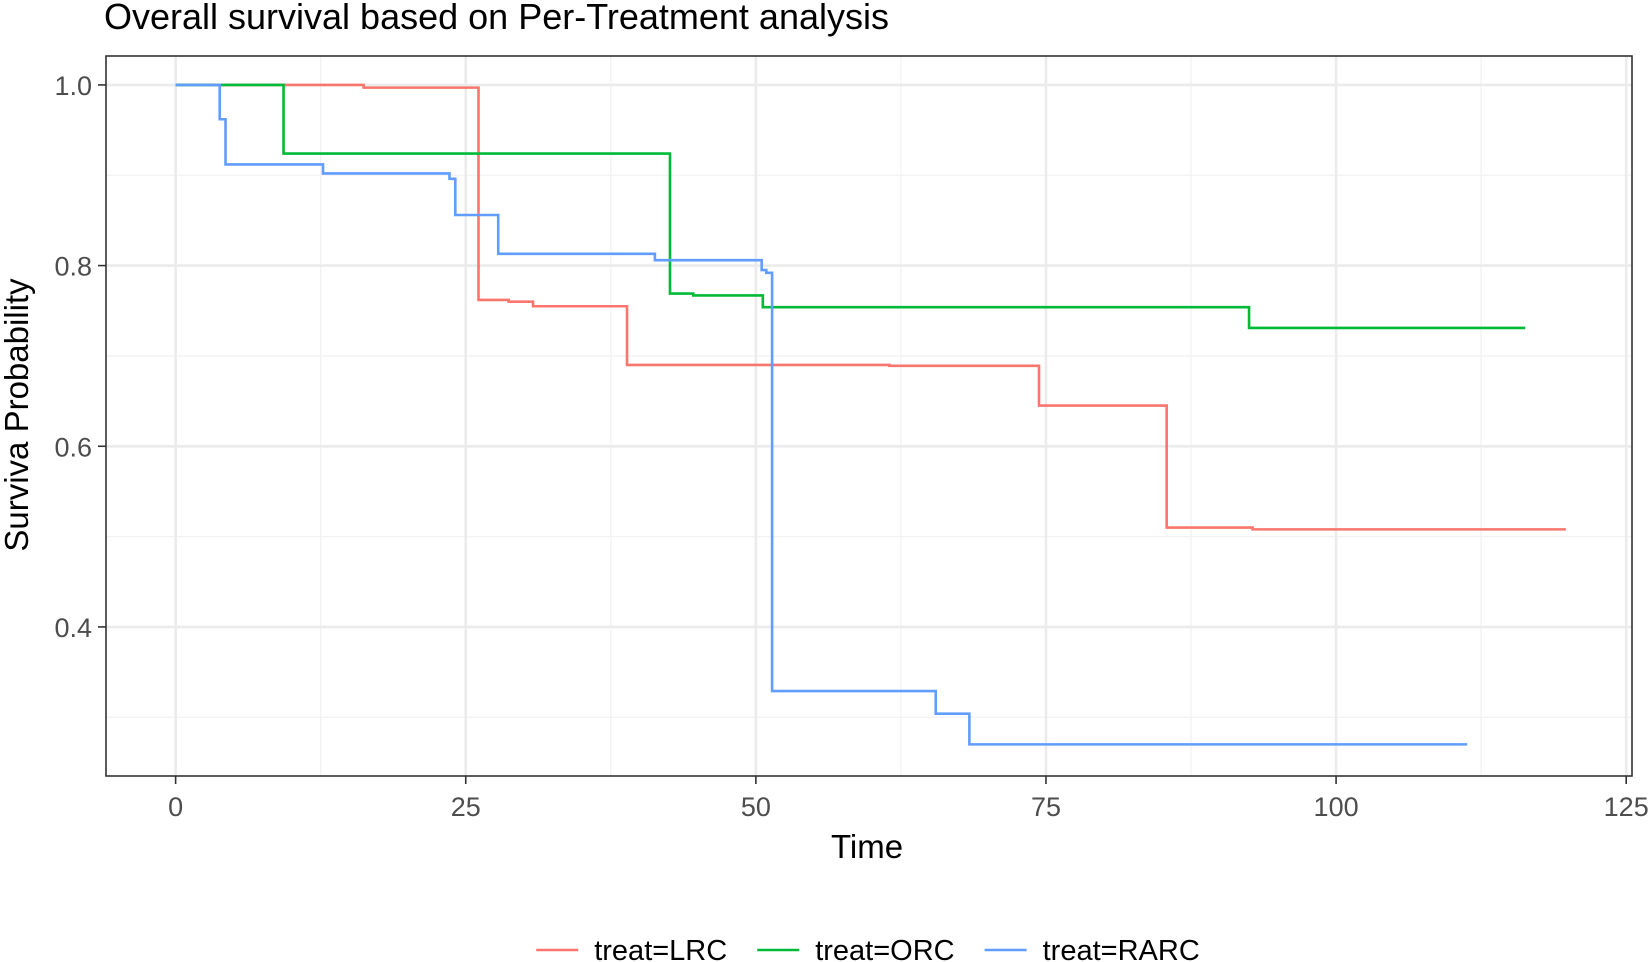 This screenshot has height=962, width=1650. Describe the element at coordinates (1121, 948) in the screenshot. I see `legend-label-treat-rarc: treat=RARC` at that location.